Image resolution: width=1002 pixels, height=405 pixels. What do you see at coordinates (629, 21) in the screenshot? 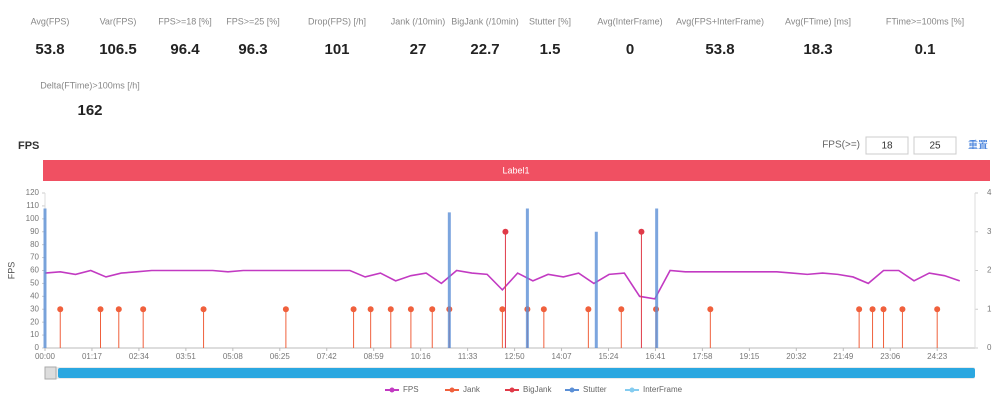
I see `stat-label: Avg(InterFrame)` at bounding box center [629, 21].